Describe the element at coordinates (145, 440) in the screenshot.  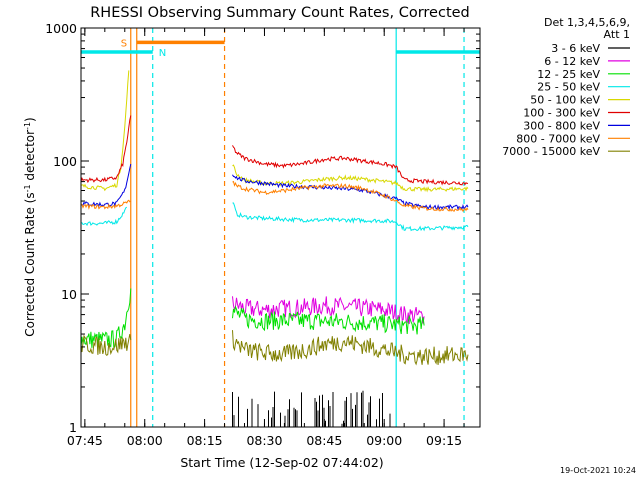
I see `x-tick-label: 08:00` at that location.